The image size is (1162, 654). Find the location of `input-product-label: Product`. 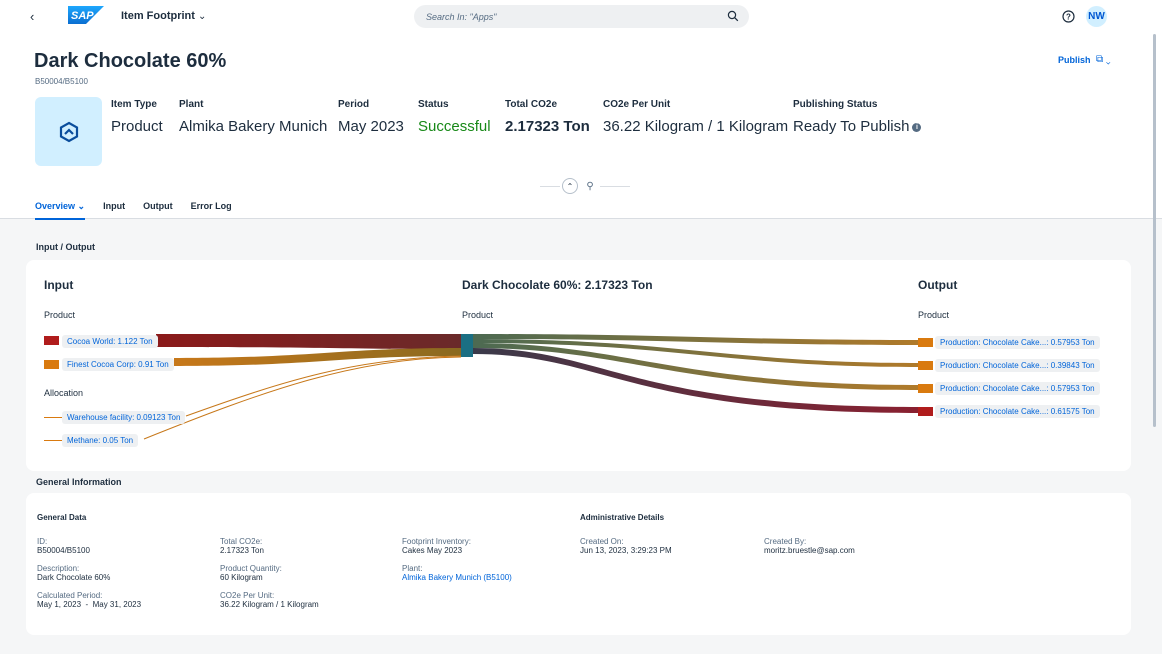

input-product-label: Product is located at coordinates (60, 315).